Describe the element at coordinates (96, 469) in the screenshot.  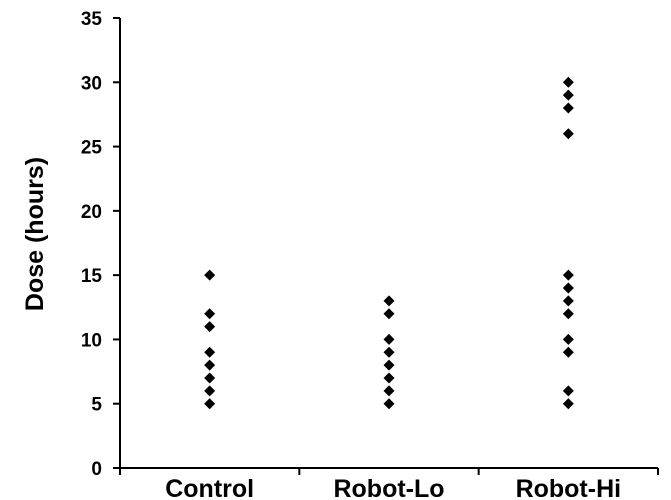
I see `y-tick-label: 0` at that location.